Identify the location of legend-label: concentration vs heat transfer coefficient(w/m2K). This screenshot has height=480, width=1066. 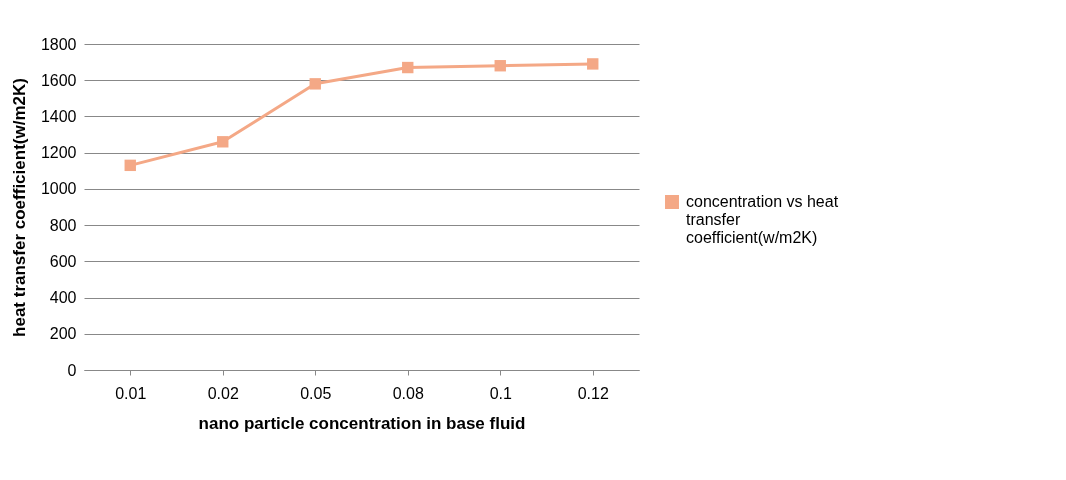
(762, 219).